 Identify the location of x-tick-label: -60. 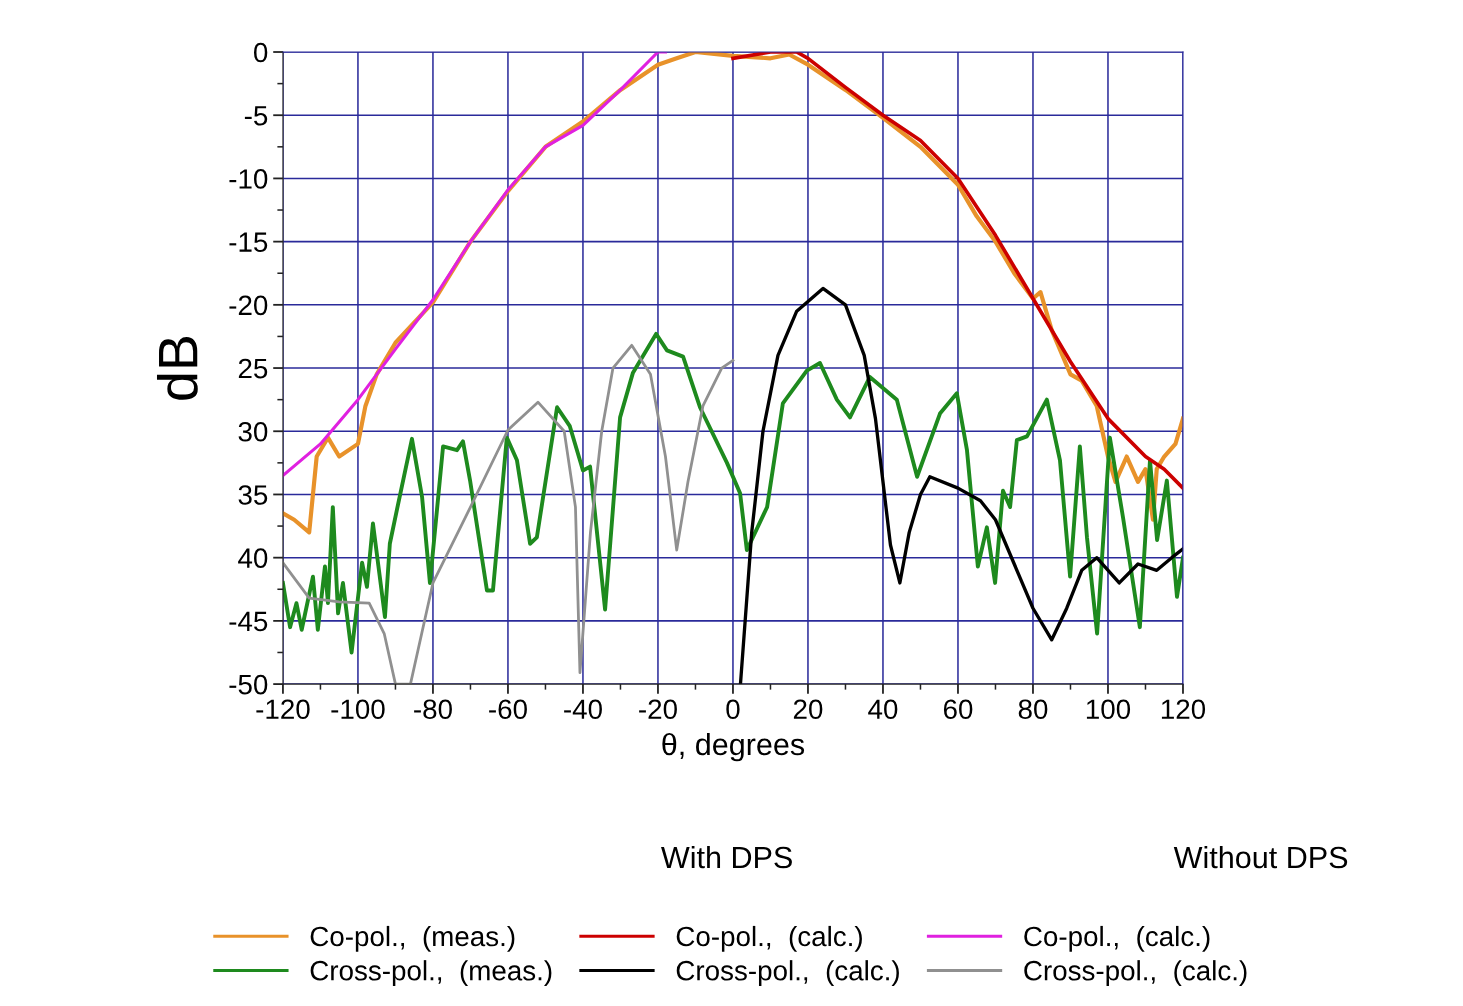
(508, 709).